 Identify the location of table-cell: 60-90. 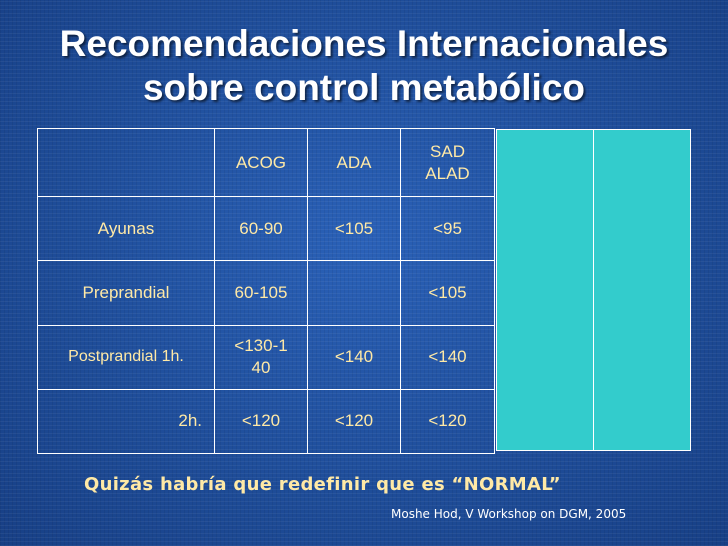
(261, 229).